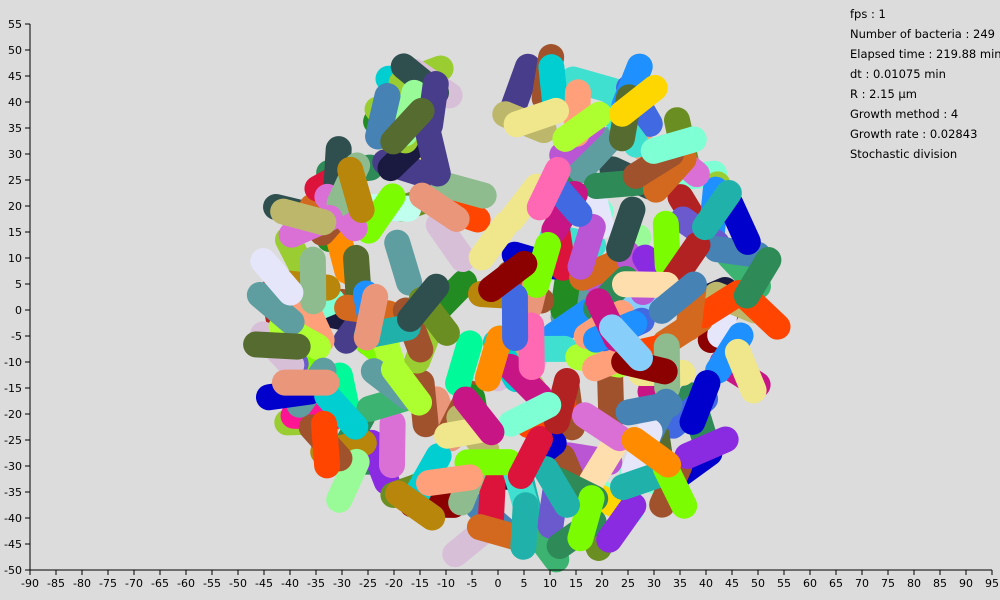 The height and width of the screenshot is (600, 1000). I want to click on y-tick-label: 55, so click(15, 24).